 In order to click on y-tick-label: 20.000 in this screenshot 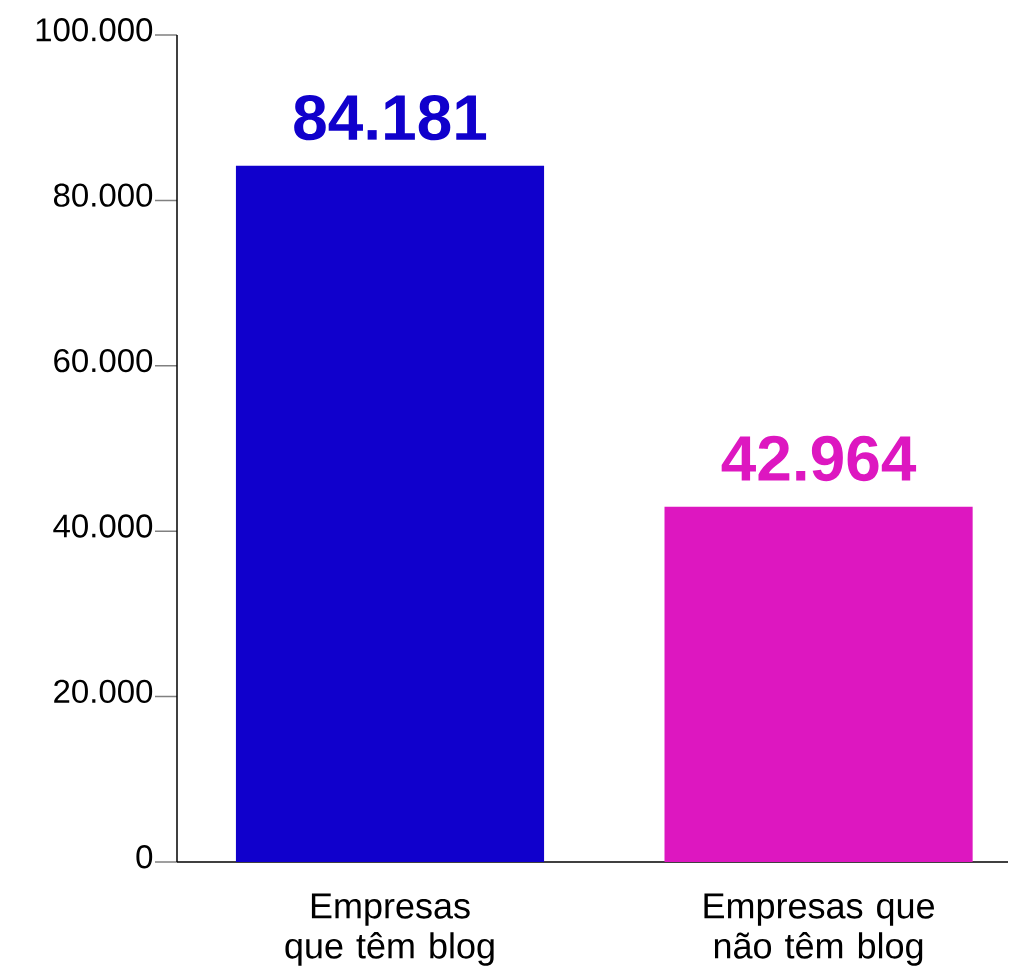, I will do `click(103, 691)`.